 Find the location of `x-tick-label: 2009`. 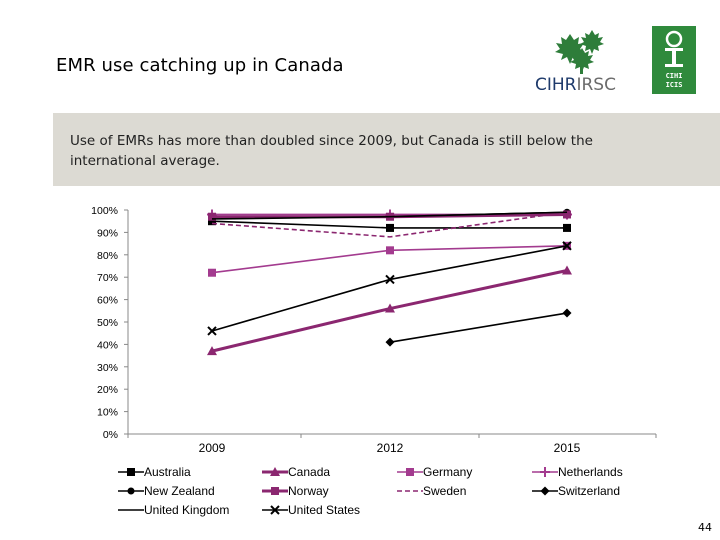

x-tick-label: 2009 is located at coordinates (212, 448).